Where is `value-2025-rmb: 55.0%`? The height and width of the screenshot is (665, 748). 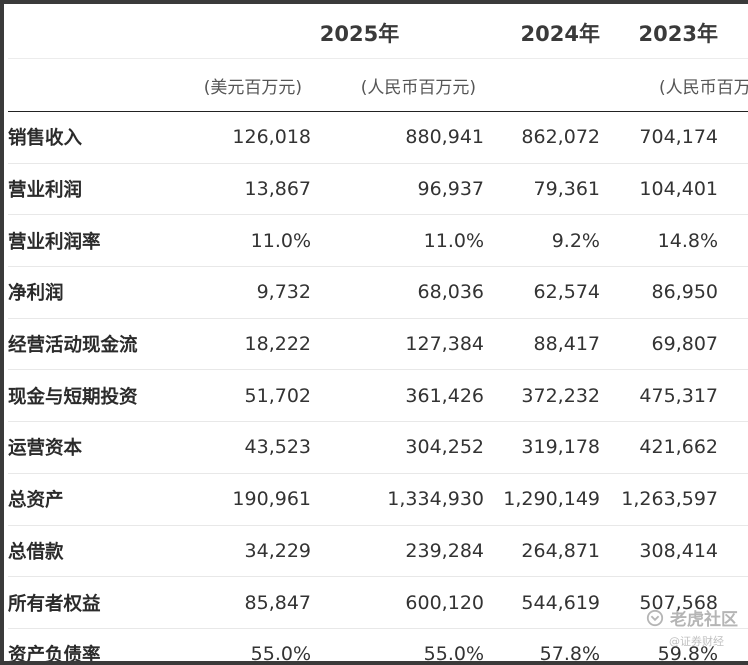 value-2025-rmb: 55.0% is located at coordinates (453, 654).